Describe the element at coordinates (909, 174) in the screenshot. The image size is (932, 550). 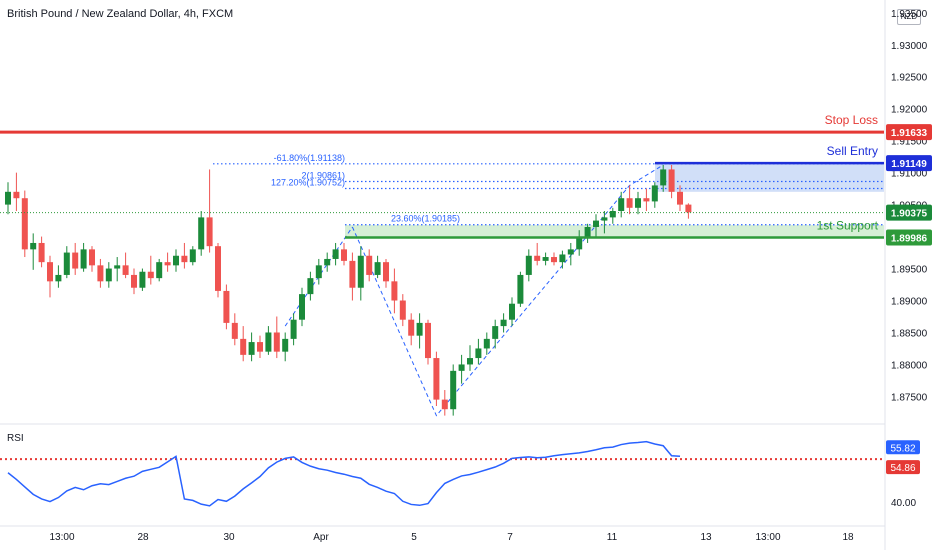
I see `price-tick-label: 1.91000` at that location.